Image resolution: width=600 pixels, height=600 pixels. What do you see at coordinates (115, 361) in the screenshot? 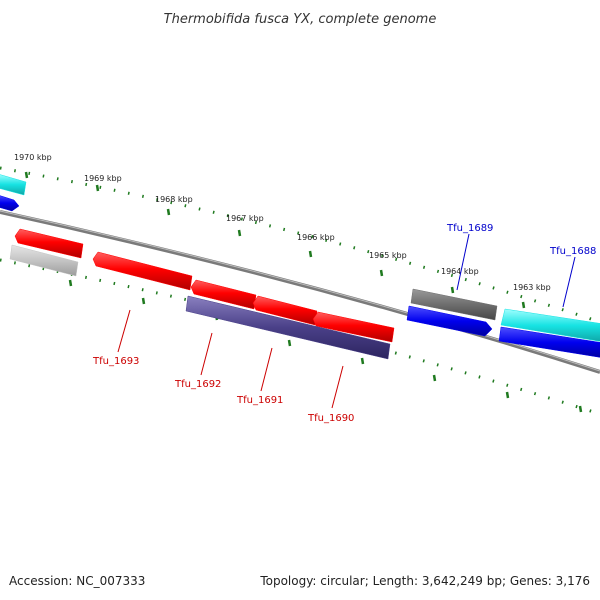
I see `gene-label-tfu-1693: Tfu_1693` at bounding box center [115, 361].